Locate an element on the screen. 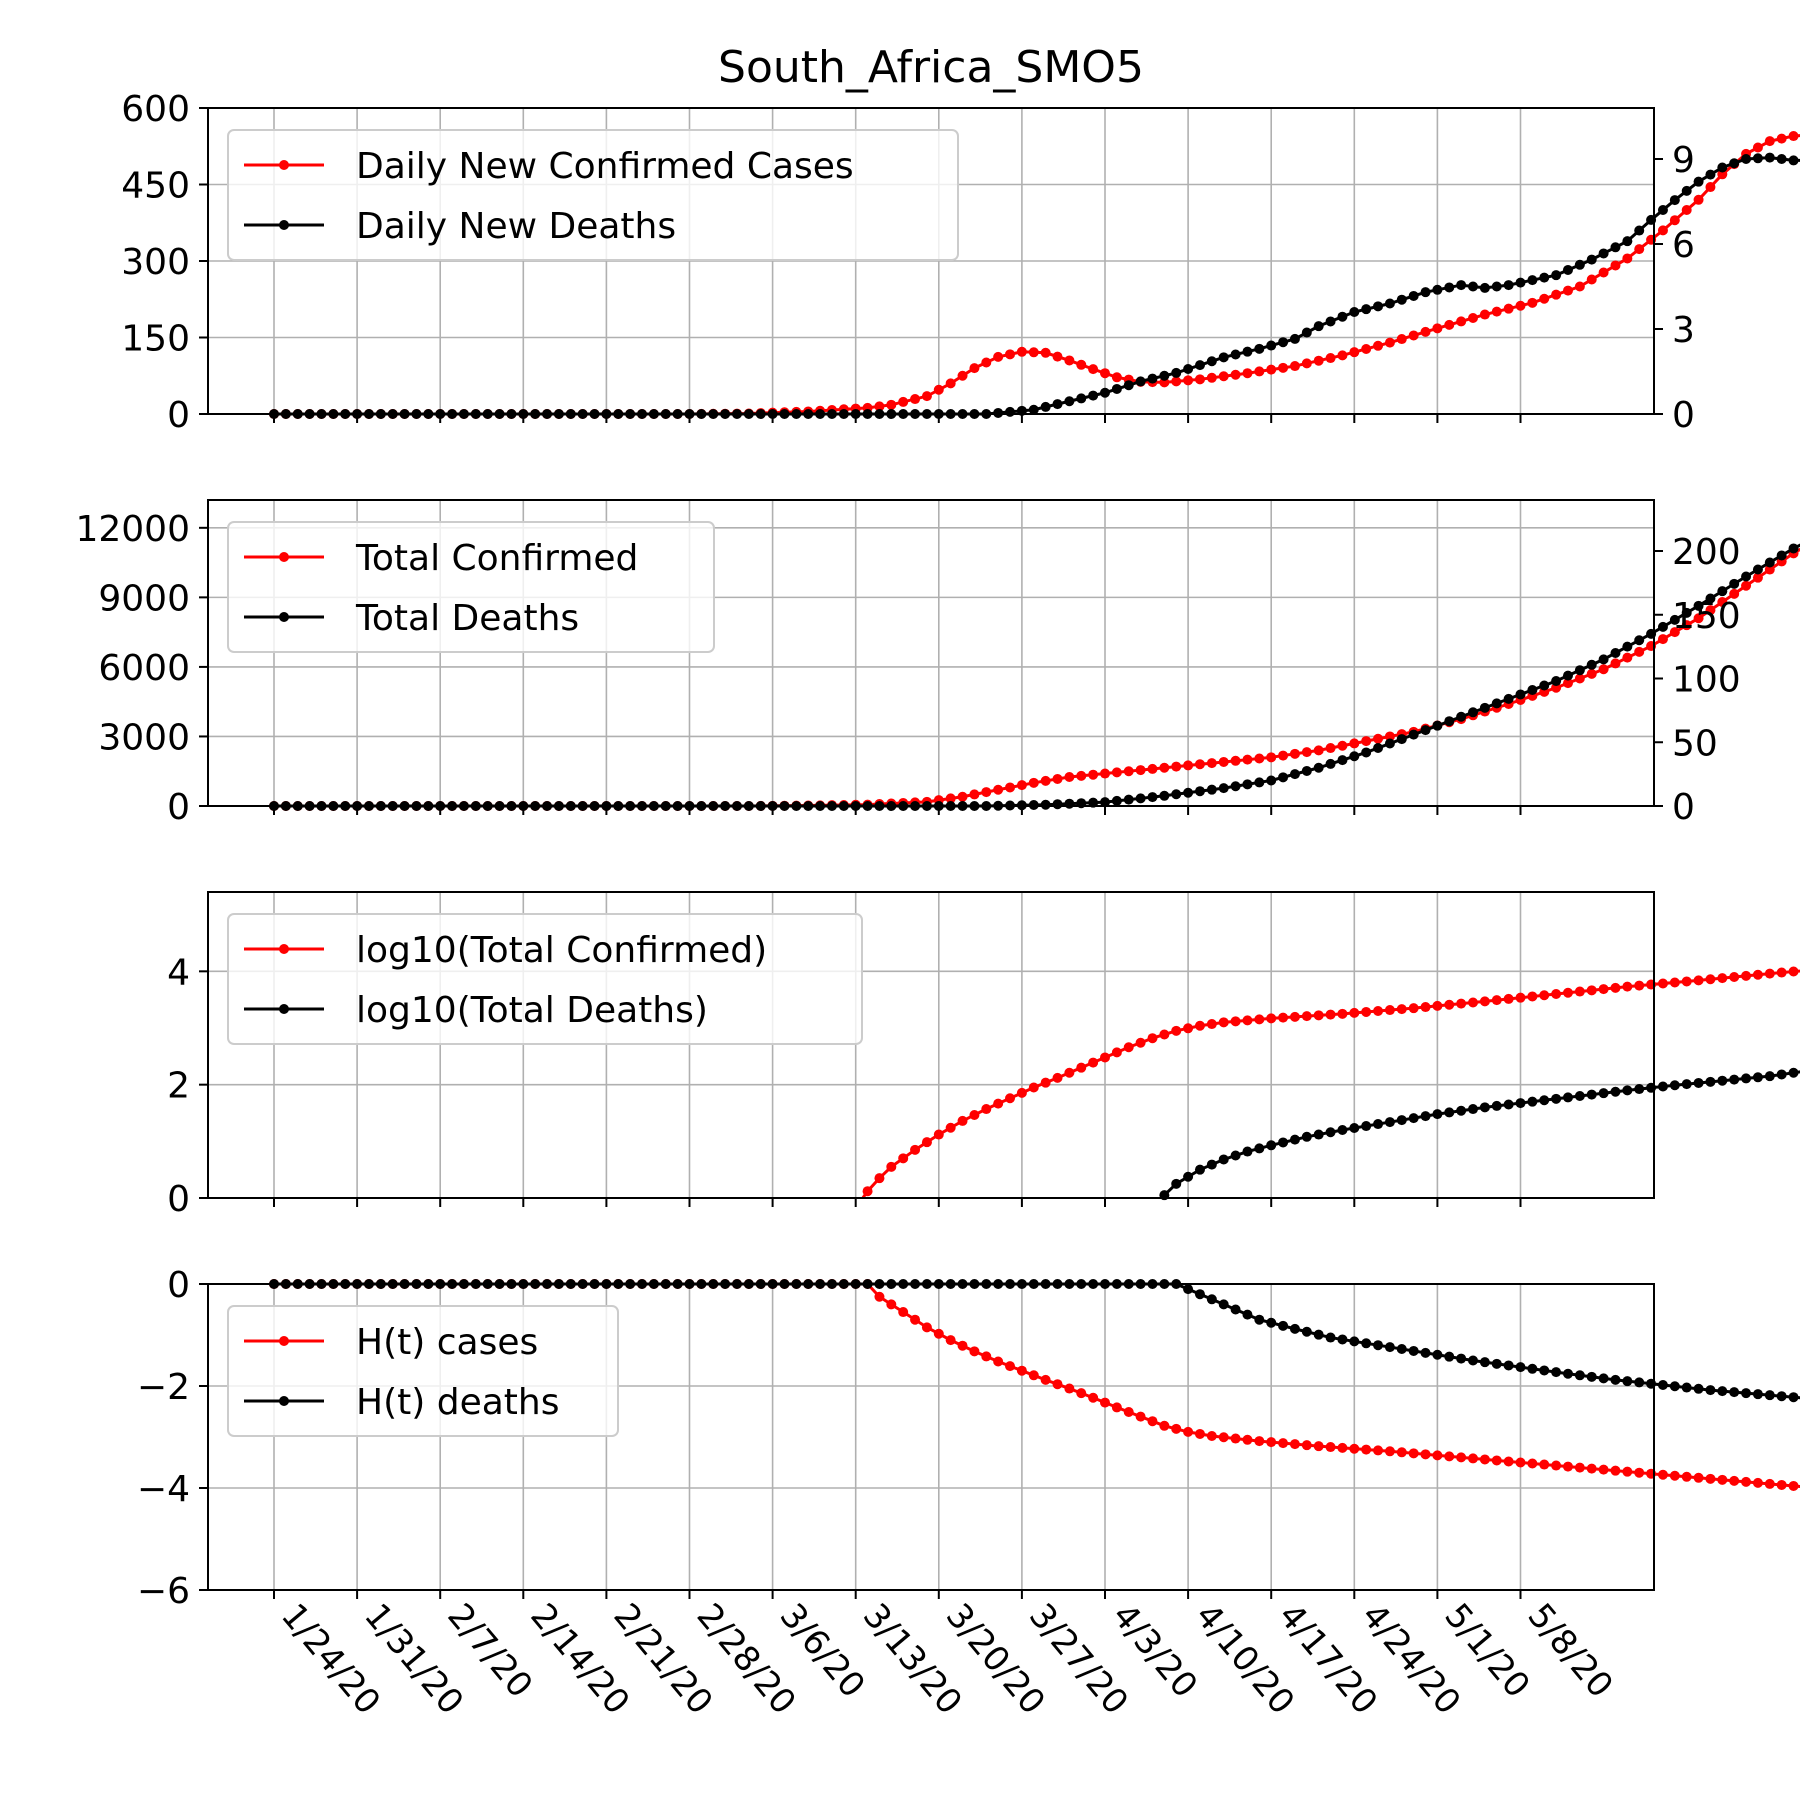 This screenshot has height=1800, width=1800. y2-tick-label: 0 is located at coordinates (1683, 807).